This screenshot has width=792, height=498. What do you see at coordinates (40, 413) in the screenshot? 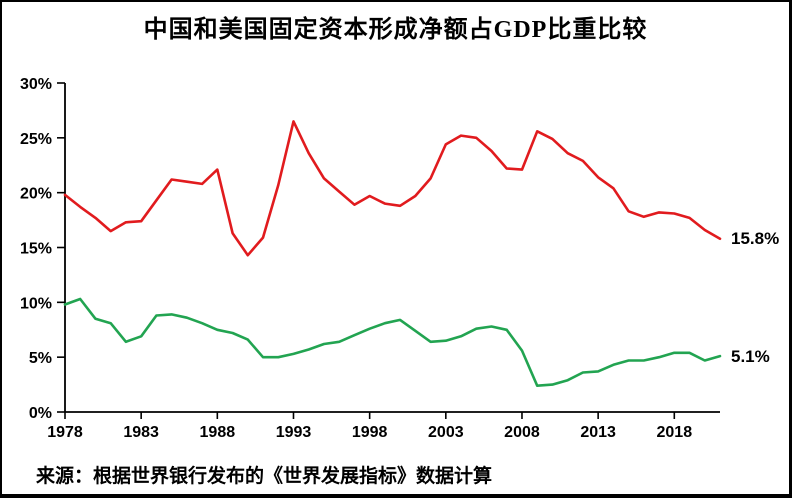
I see `y-axis-tick-label: 0%` at bounding box center [40, 413].